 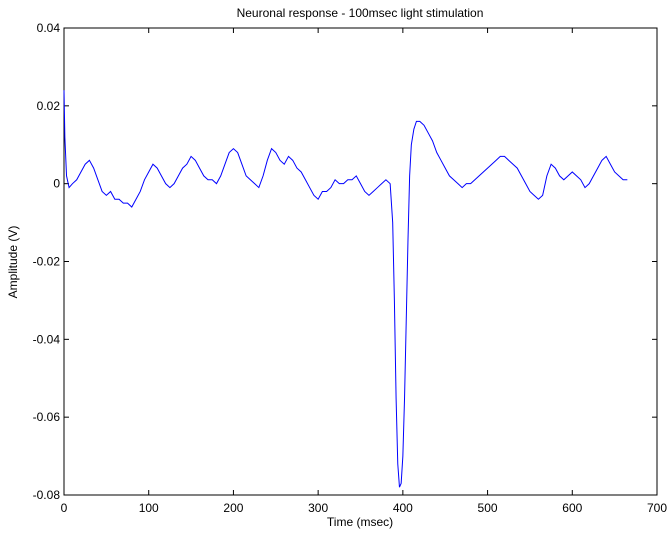 I want to click on x-tick-label: 600, so click(x=572, y=508).